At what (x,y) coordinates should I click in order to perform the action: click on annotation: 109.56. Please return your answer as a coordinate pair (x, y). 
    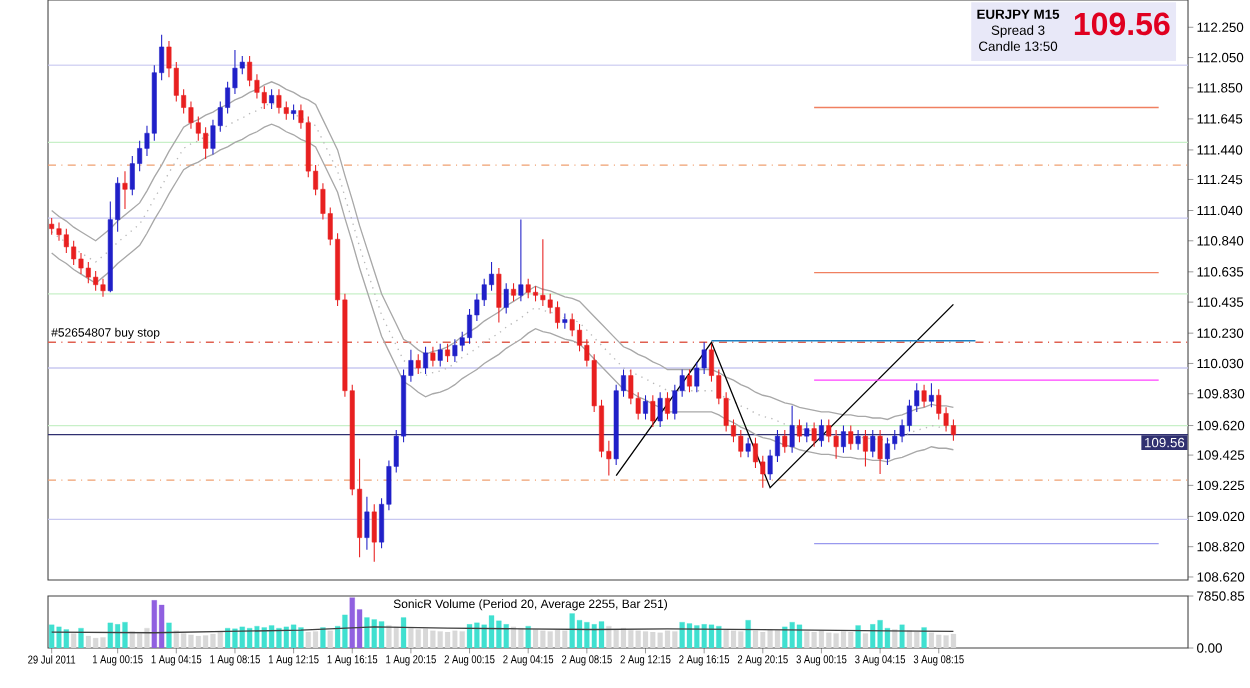
    Looking at the image, I should click on (1122, 24).